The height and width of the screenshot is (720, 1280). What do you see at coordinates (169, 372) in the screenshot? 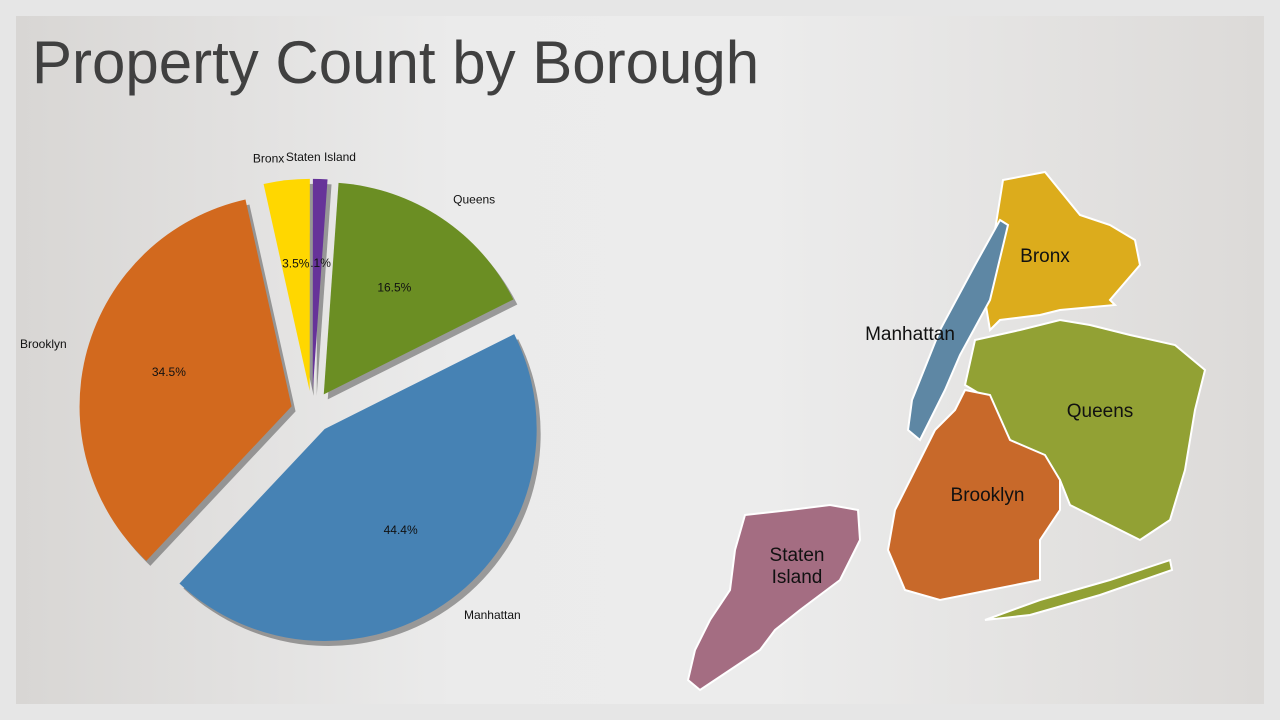
I see `value-label: 34.5%` at bounding box center [169, 372].